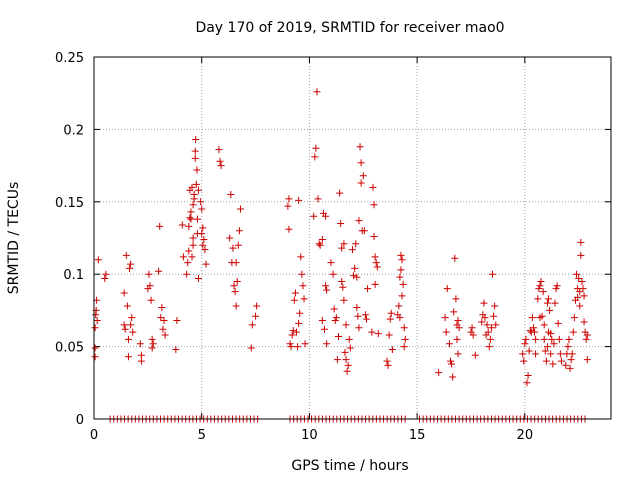  I want to click on y-tick-label: 0.05, so click(69, 348).